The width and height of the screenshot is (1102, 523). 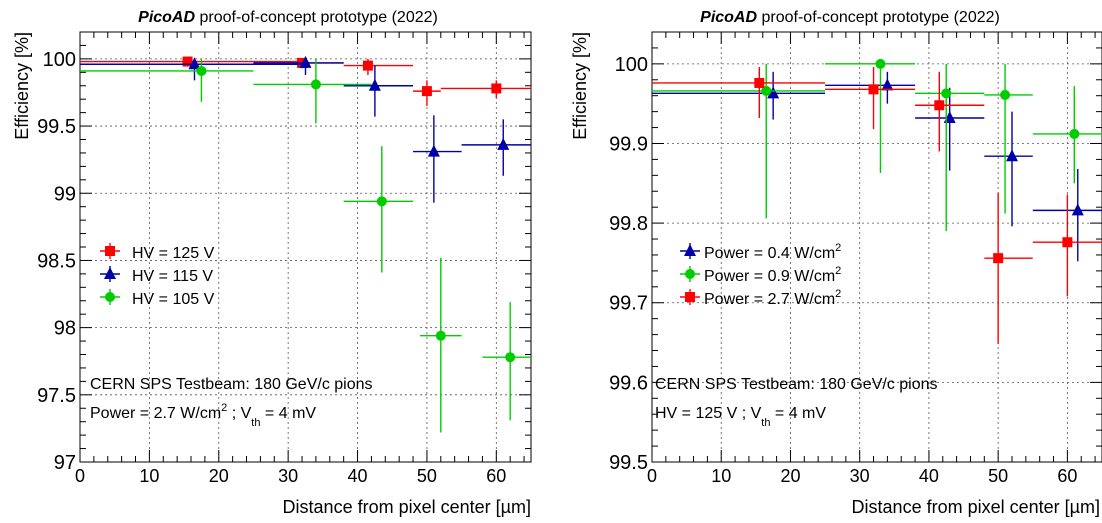 What do you see at coordinates (172, 276) in the screenshot?
I see `legend-label-hv-115: HV = 115 V` at bounding box center [172, 276].